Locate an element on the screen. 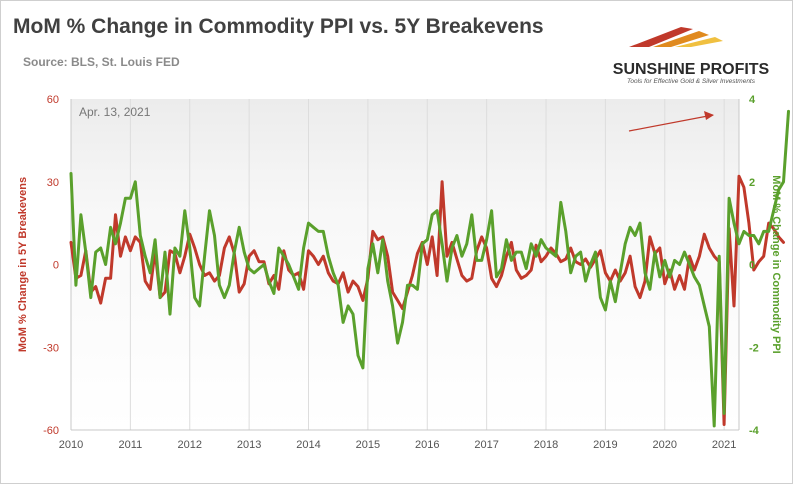  logo-ray-yellow is located at coordinates (699, 42).